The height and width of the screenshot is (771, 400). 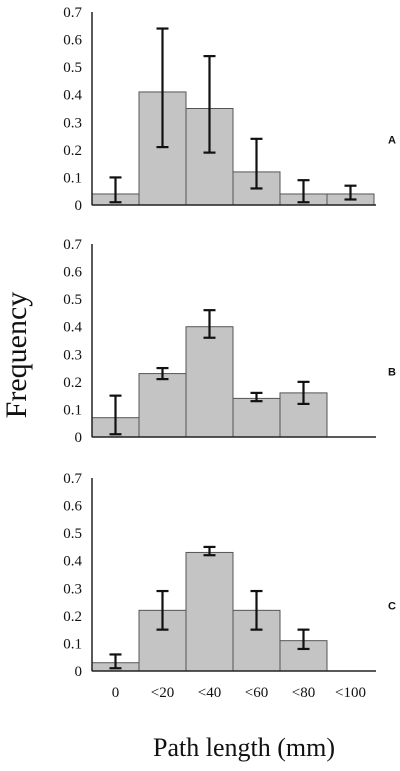 What do you see at coordinates (392, 607) in the screenshot?
I see `panel-label: C` at bounding box center [392, 607].